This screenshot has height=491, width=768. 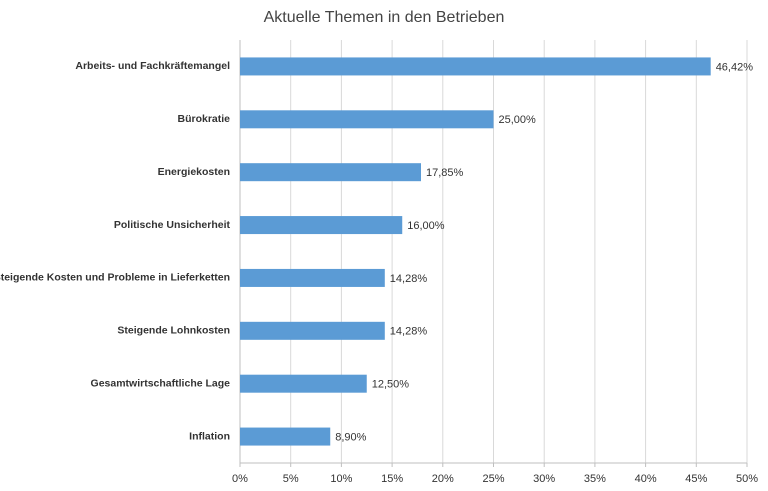 What do you see at coordinates (747, 479) in the screenshot?
I see `x-tick-label: 50%` at bounding box center [747, 479].